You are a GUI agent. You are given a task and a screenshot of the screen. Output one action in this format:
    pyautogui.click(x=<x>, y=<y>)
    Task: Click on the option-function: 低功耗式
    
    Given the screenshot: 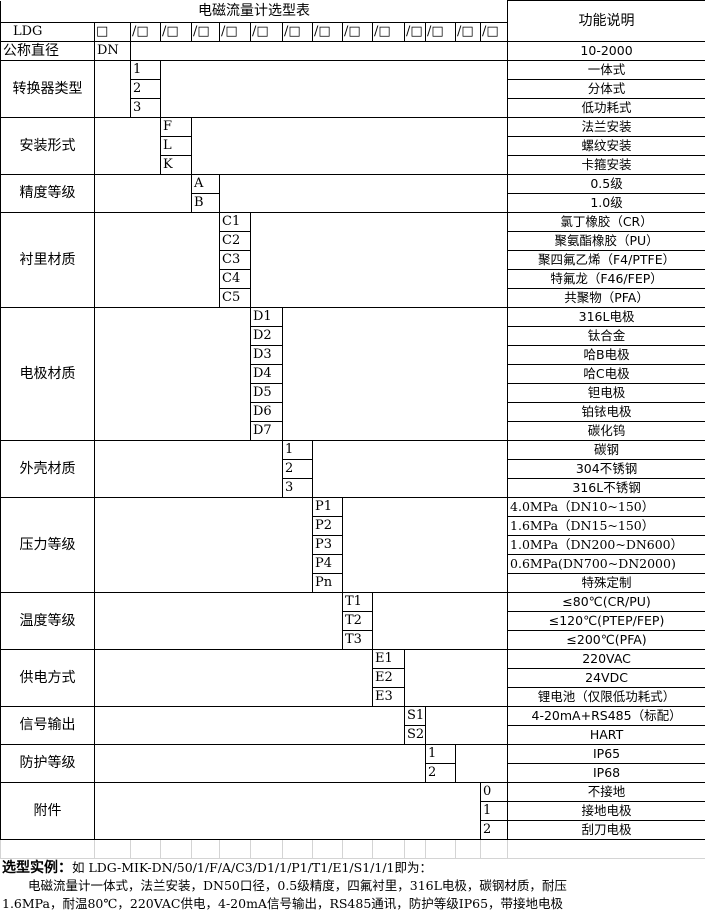 What is the action you would take?
    pyautogui.click(x=606, y=107)
    